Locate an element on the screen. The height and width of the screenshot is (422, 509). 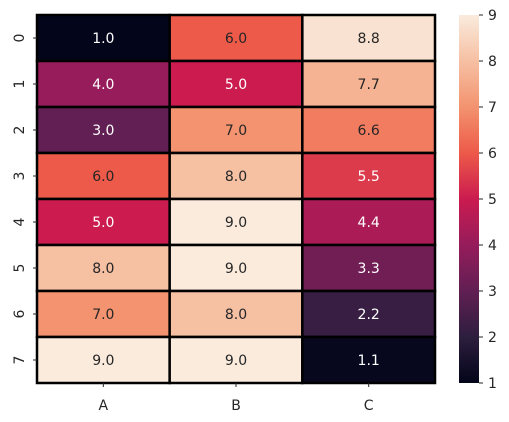
cell-value-label: 3.3 is located at coordinates (369, 269).